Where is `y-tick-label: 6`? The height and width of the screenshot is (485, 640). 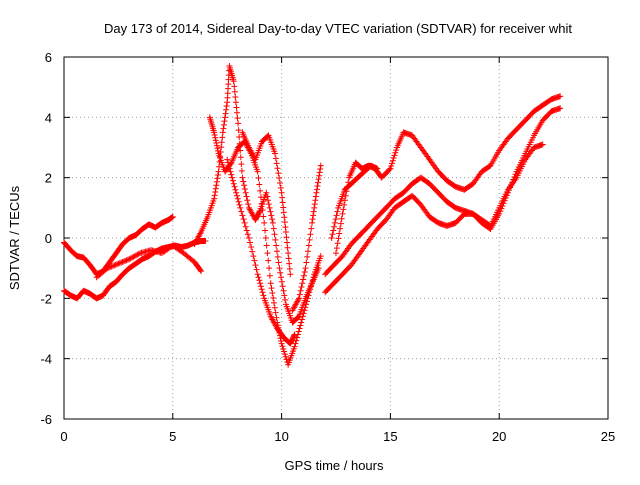
y-tick-label: 6 is located at coordinates (48, 57).